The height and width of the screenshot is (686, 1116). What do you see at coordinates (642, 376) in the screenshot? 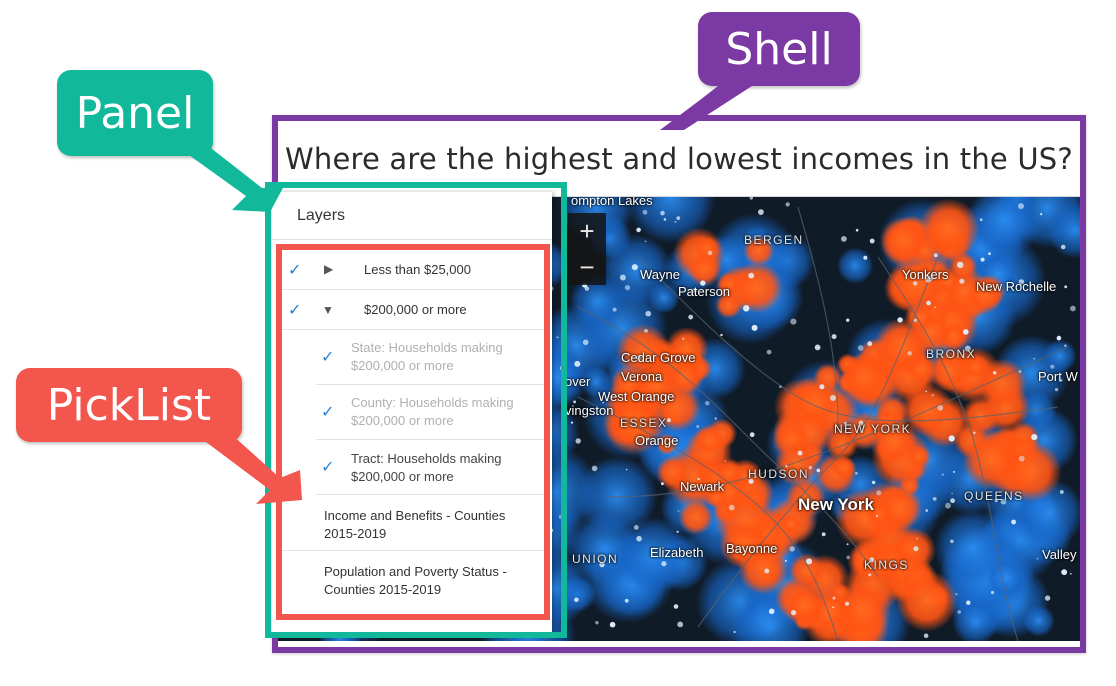
I see `map-label: Verona` at bounding box center [642, 376].